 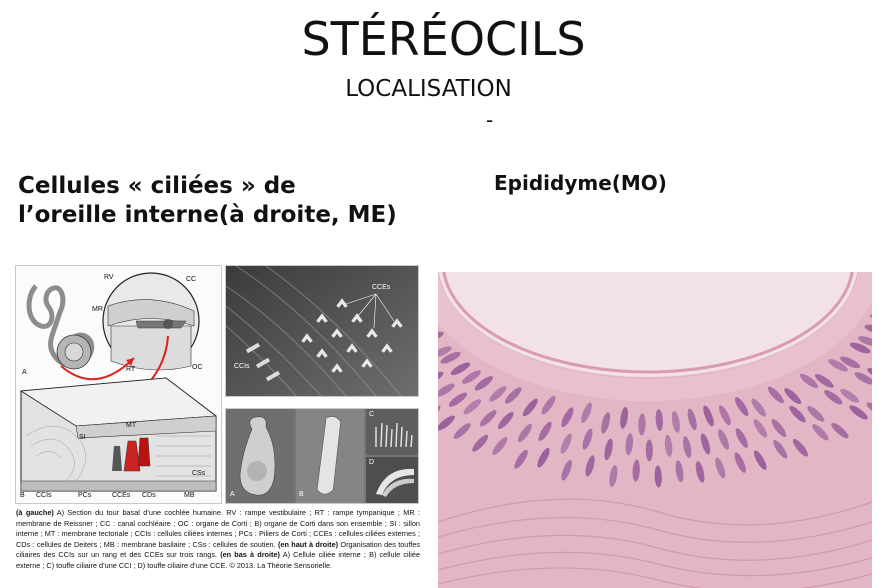 What do you see at coordinates (580, 183) in the screenshot?
I see `right-heading: Epididyme(MO)` at bounding box center [580, 183].